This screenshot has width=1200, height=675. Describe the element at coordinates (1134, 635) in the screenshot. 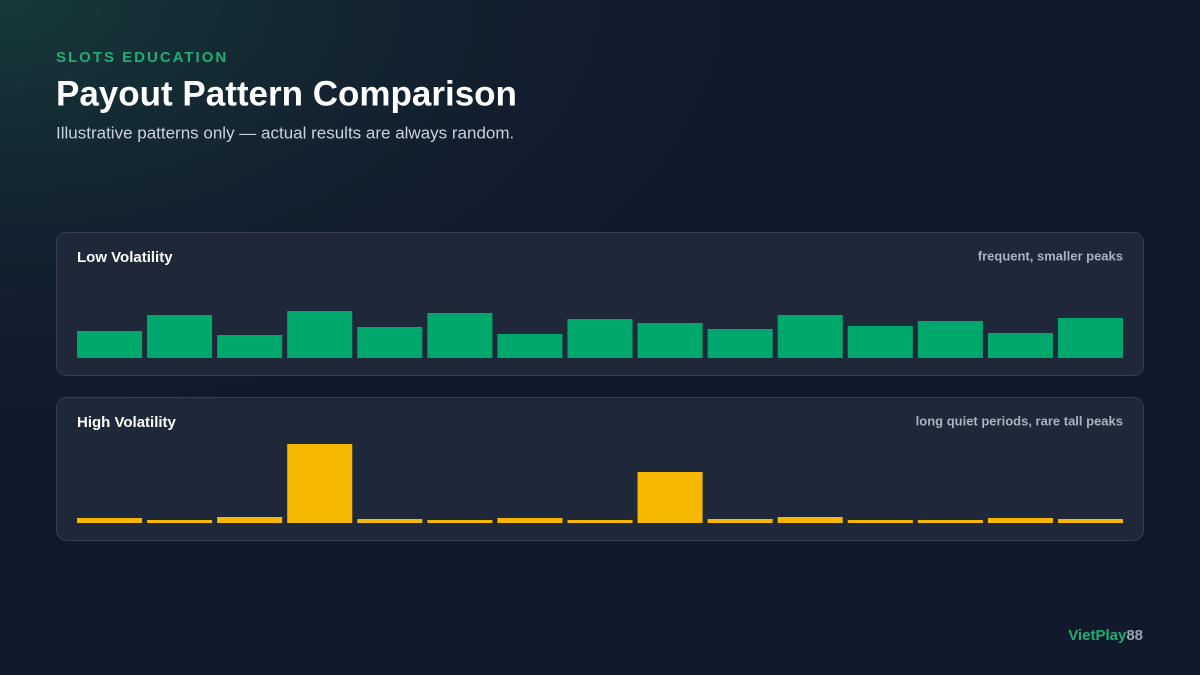

I see `brand-number: 88` at that location.